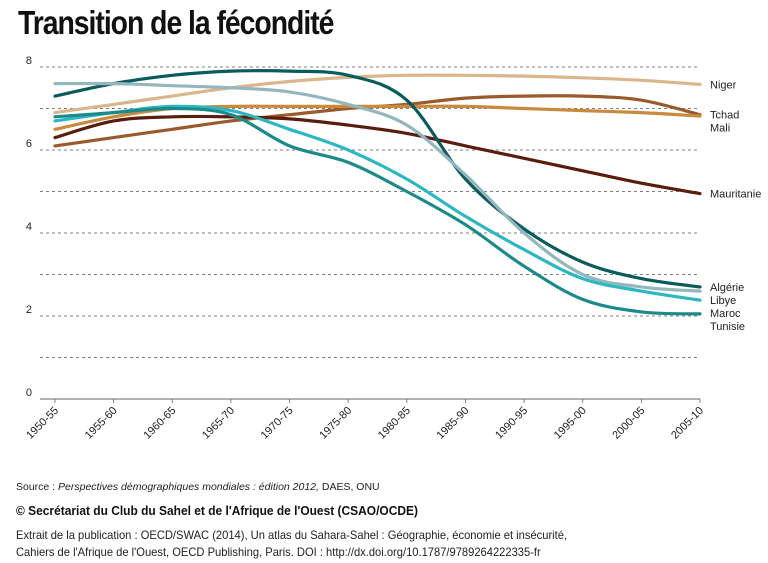 This screenshot has height=563, width=768. What do you see at coordinates (29, 144) in the screenshot?
I see `y-tick-label: 6` at bounding box center [29, 144].